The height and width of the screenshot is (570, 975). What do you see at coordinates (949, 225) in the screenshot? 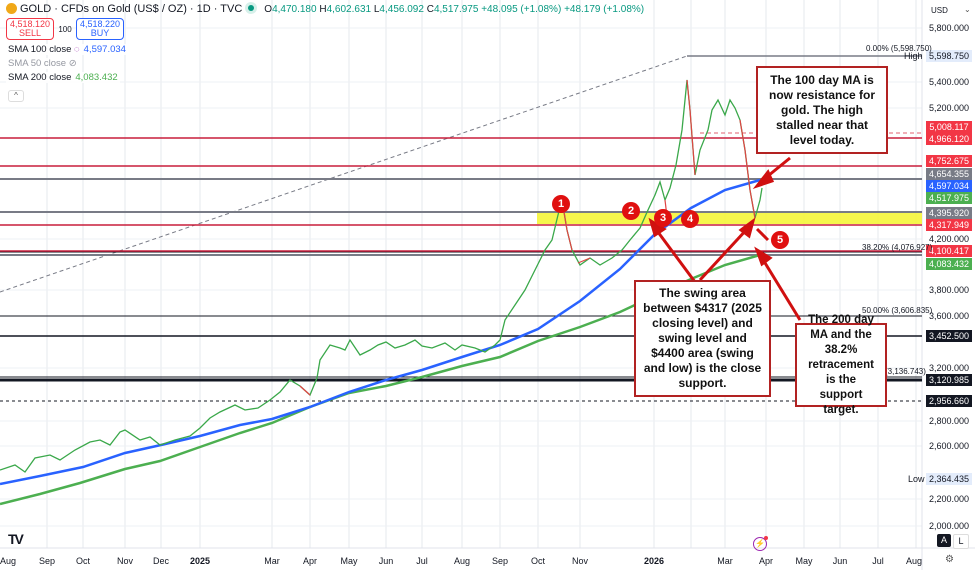
I see `price-tag: 4,317.949` at bounding box center [949, 225].